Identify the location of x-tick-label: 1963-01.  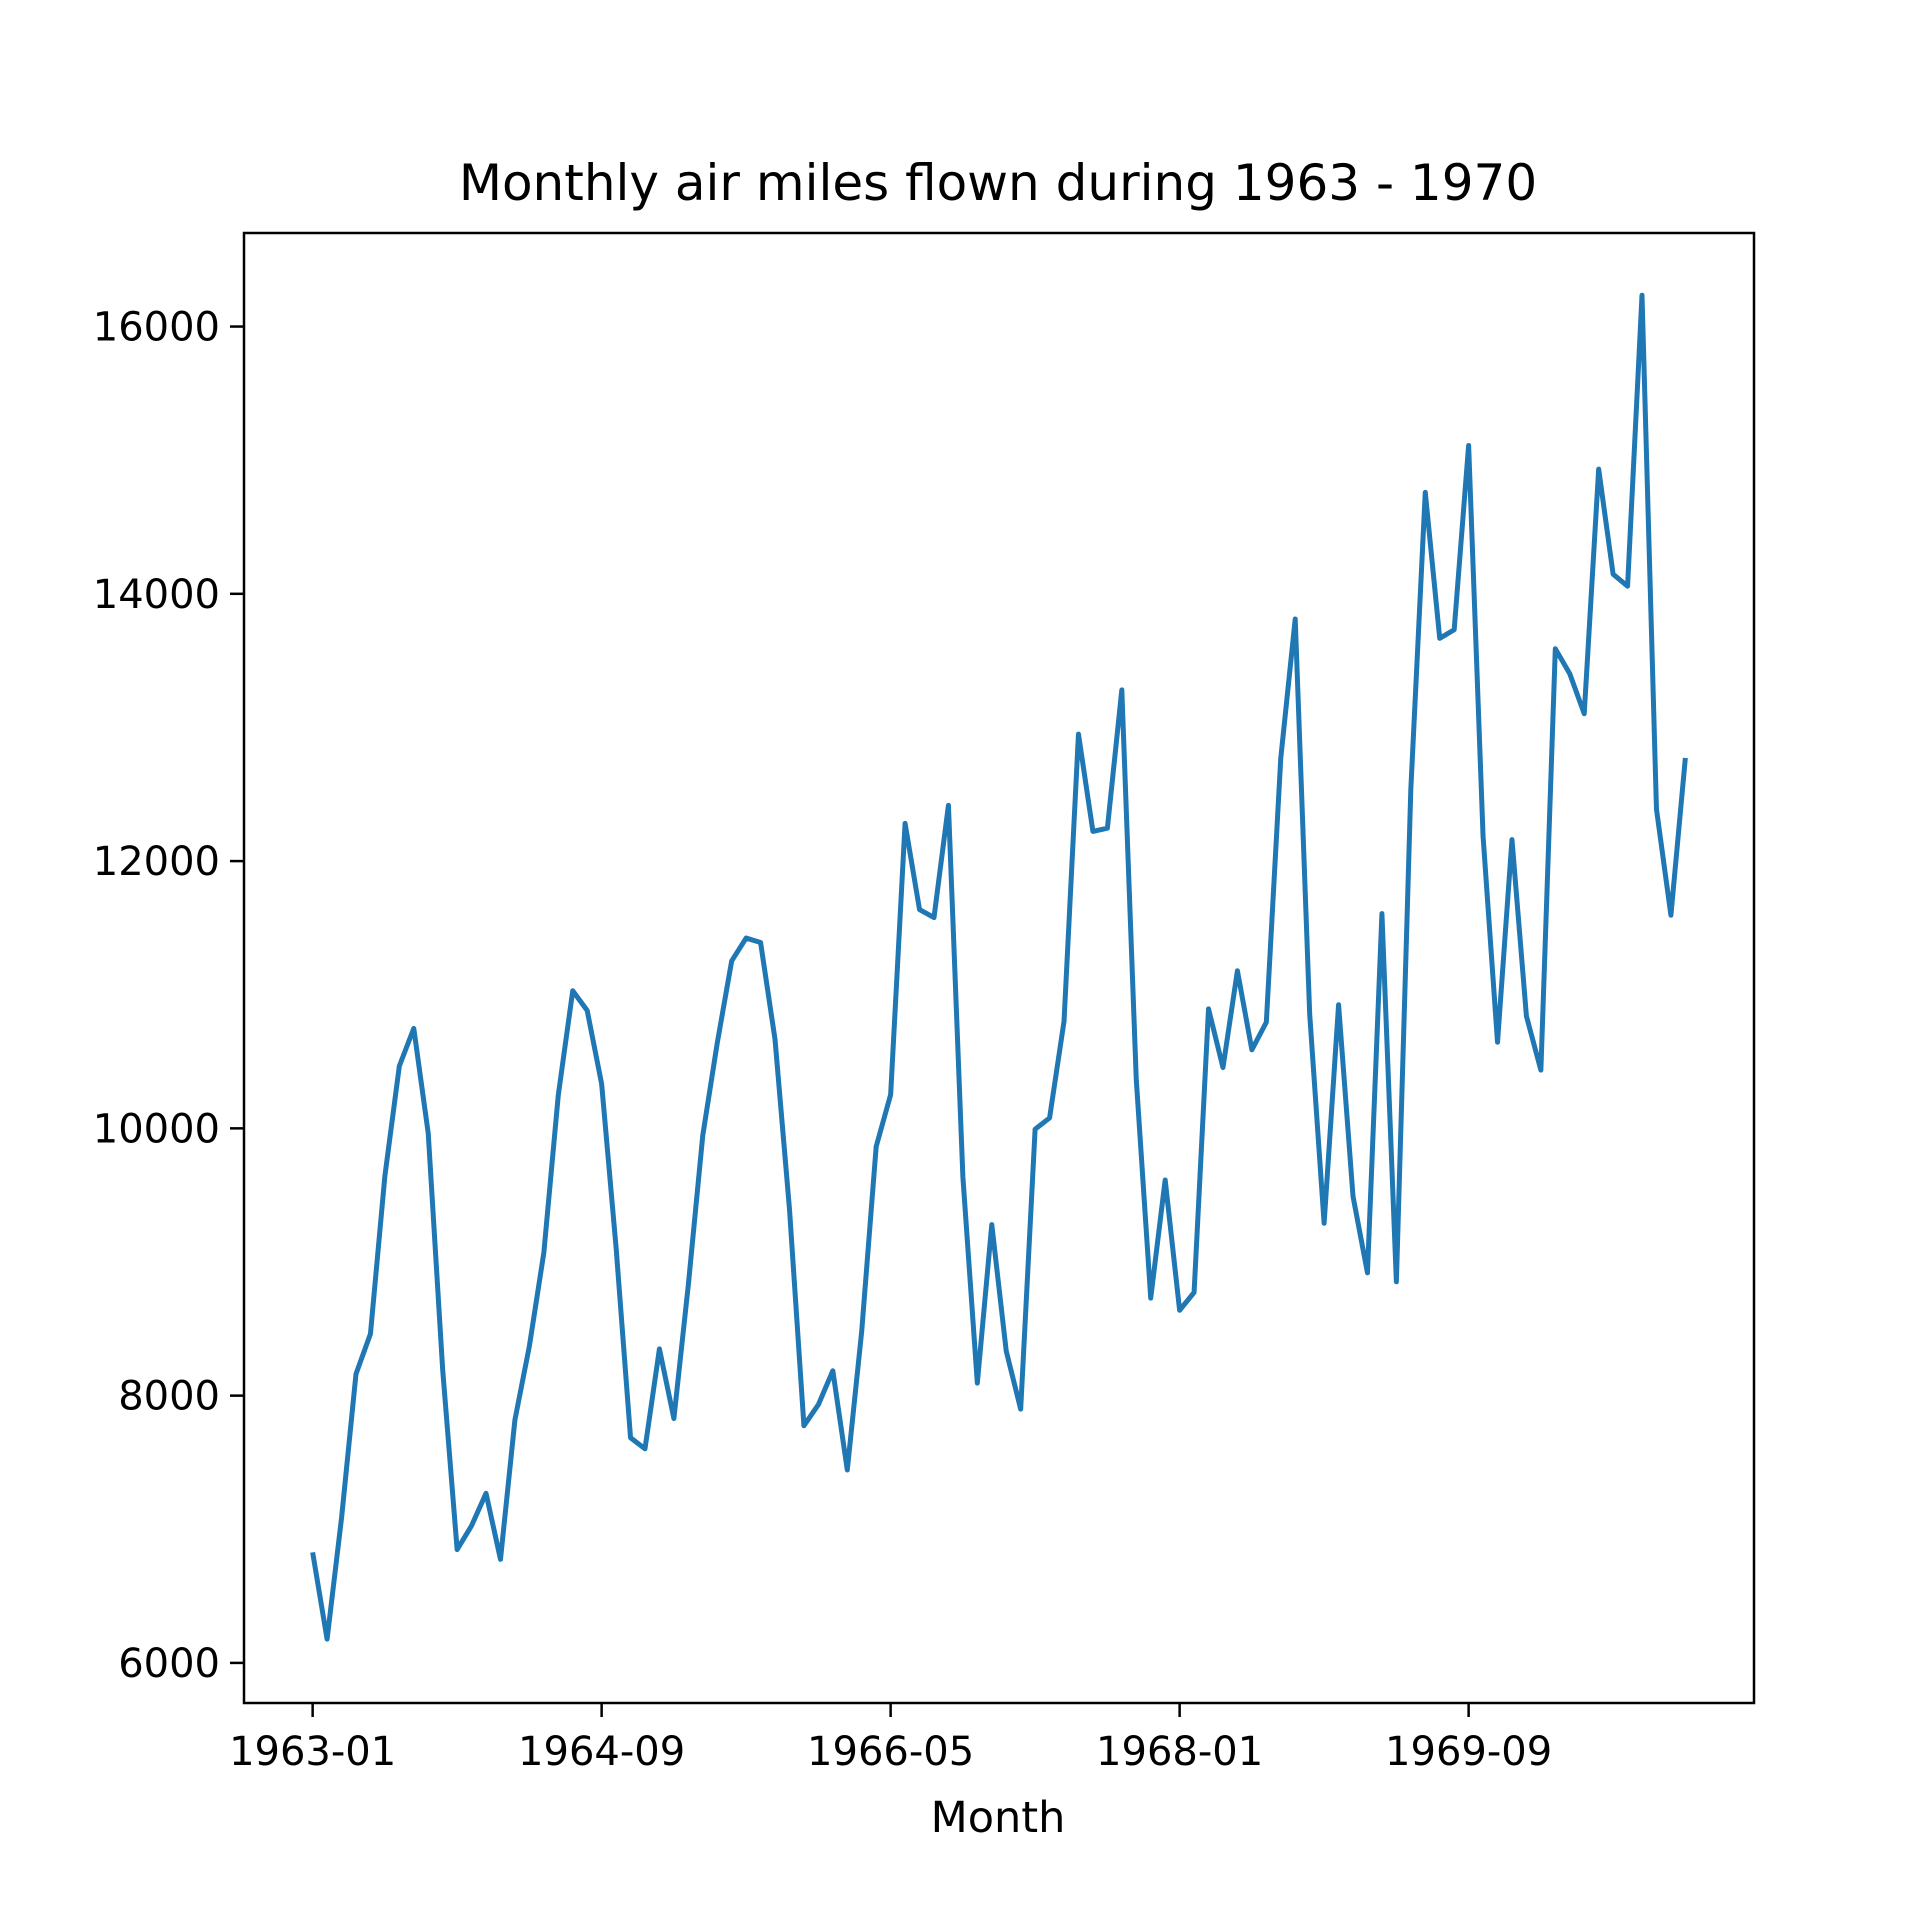
(312, 1752).